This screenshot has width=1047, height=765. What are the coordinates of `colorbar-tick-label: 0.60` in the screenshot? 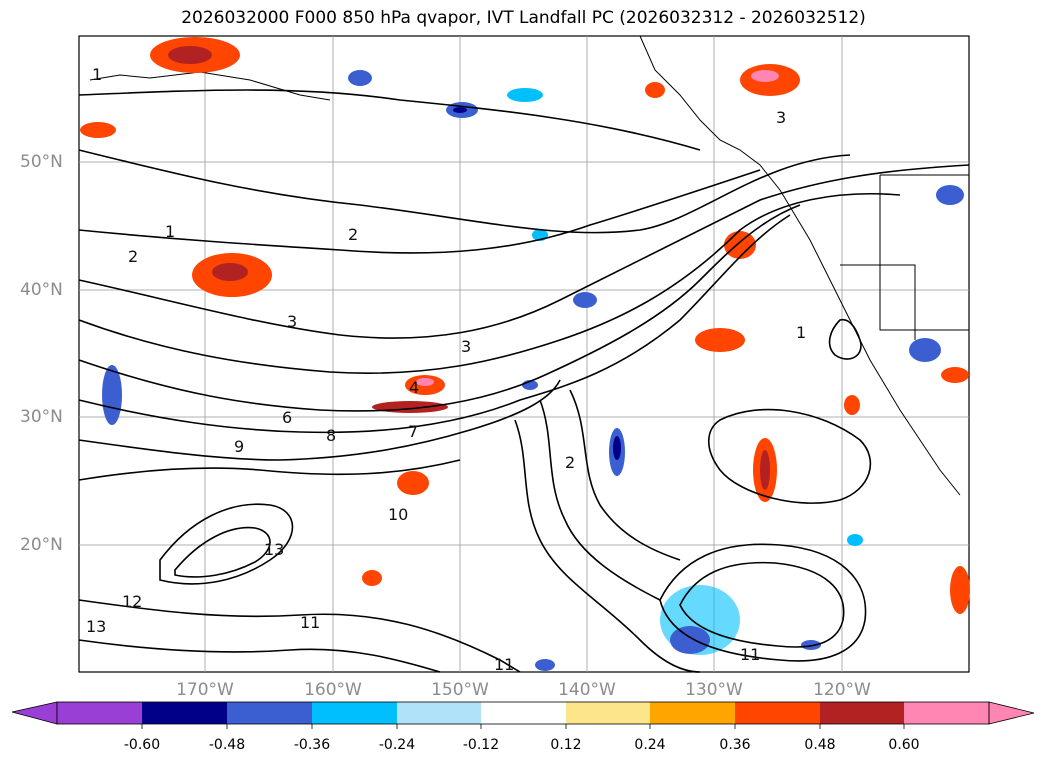 It's located at (904, 745).